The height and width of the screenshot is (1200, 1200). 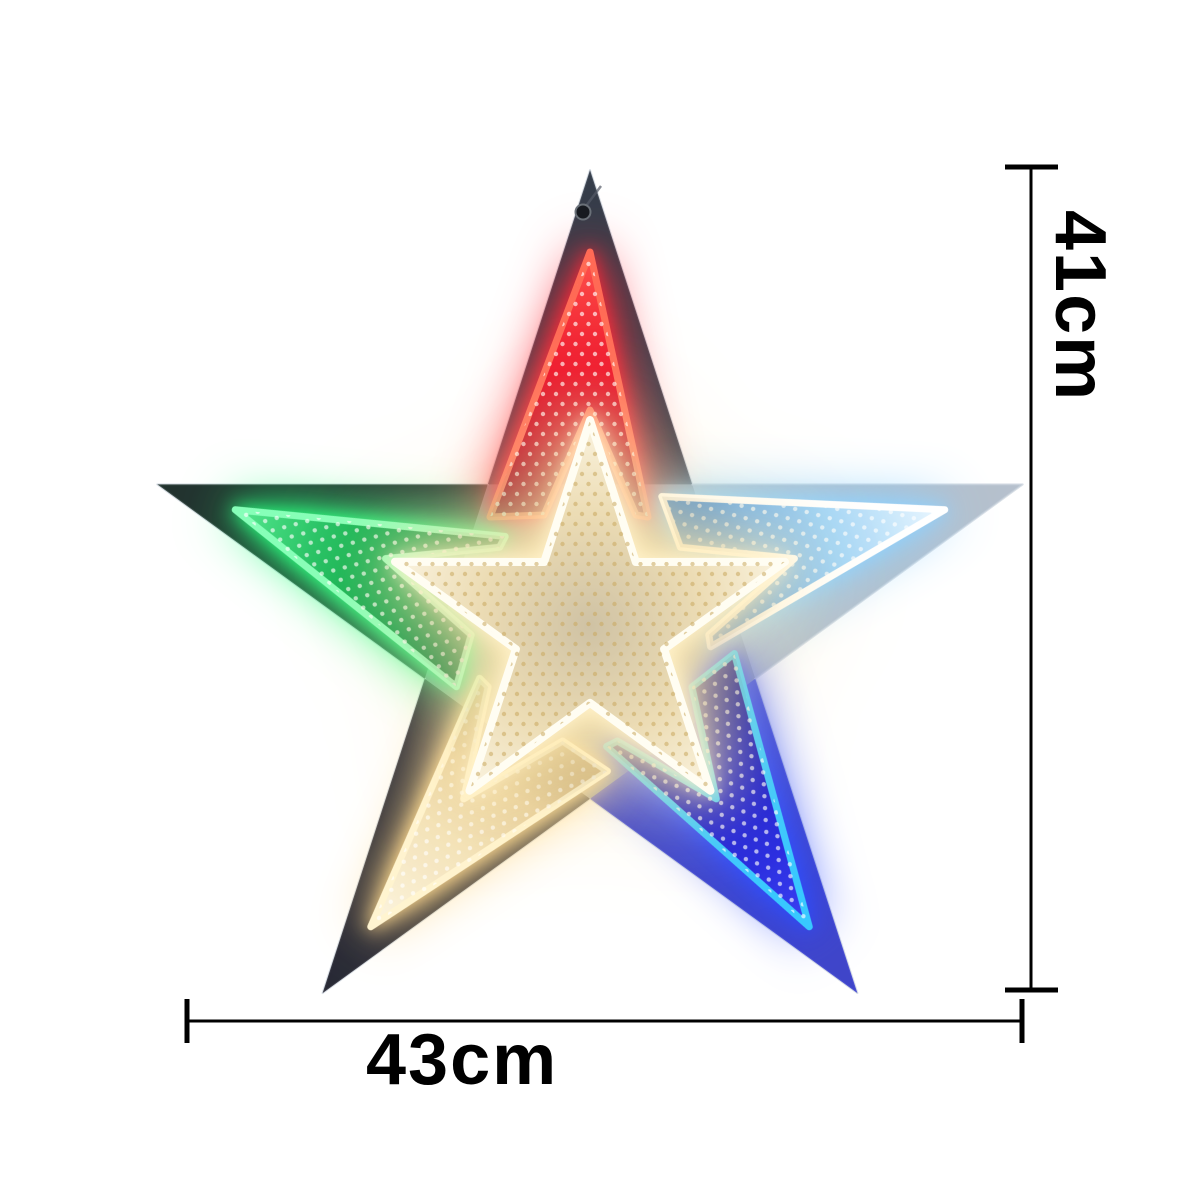 I want to click on hanging-hole, so click(x=583, y=212).